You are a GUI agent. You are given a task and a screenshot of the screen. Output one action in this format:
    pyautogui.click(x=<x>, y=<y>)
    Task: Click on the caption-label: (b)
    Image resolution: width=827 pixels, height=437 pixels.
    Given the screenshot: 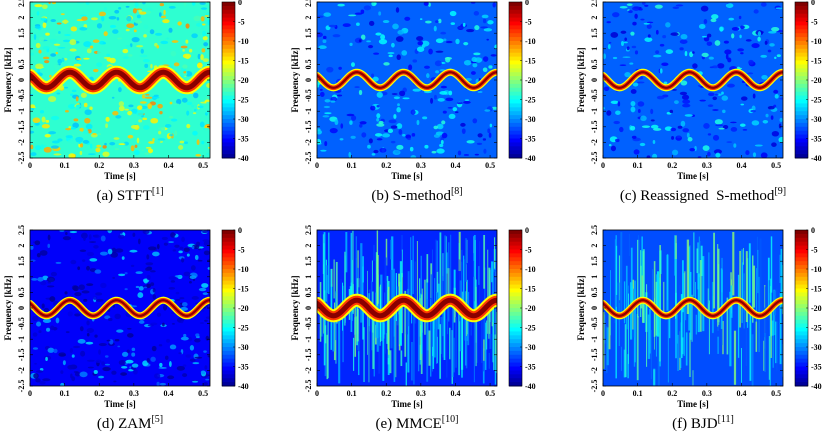 What is the action you would take?
    pyautogui.click(x=380, y=196)
    